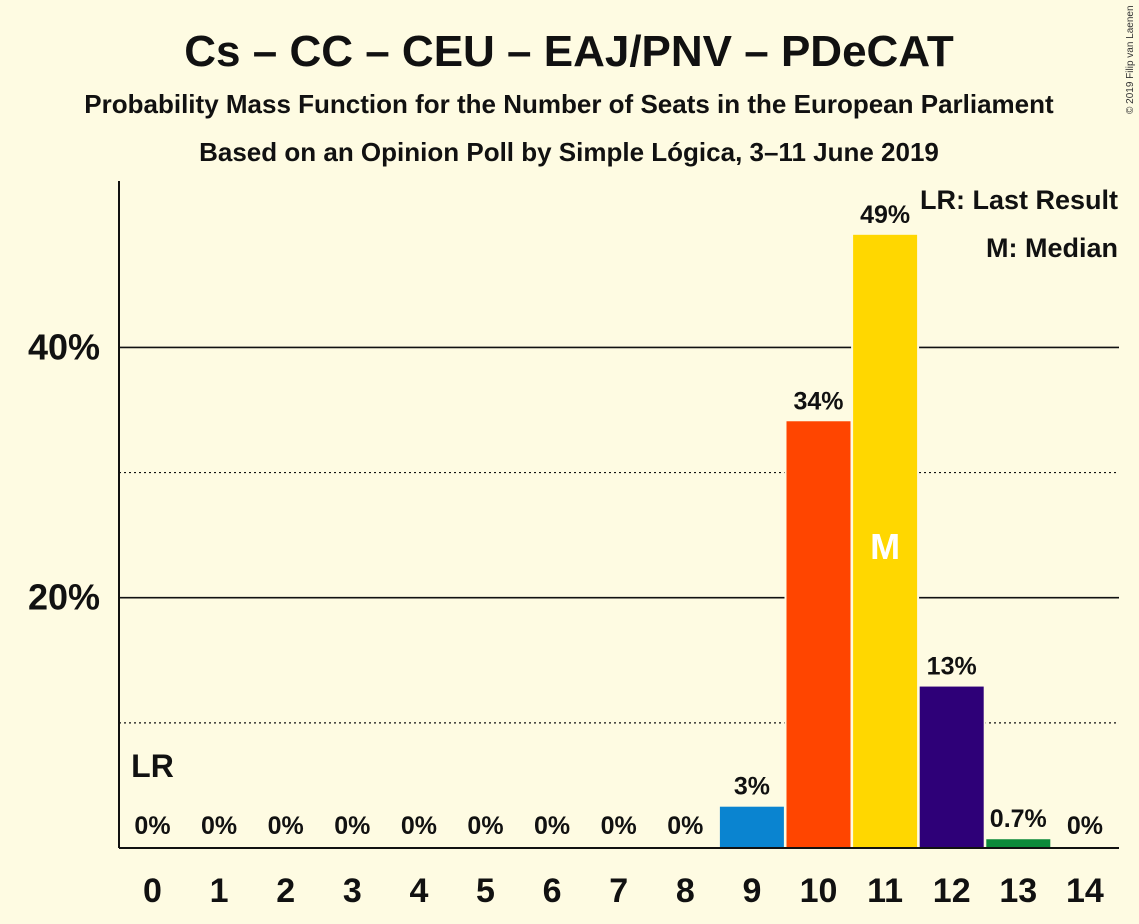 The width and height of the screenshot is (1139, 924). Describe the element at coordinates (1018, 891) in the screenshot. I see `x-tick-label: 13` at that location.